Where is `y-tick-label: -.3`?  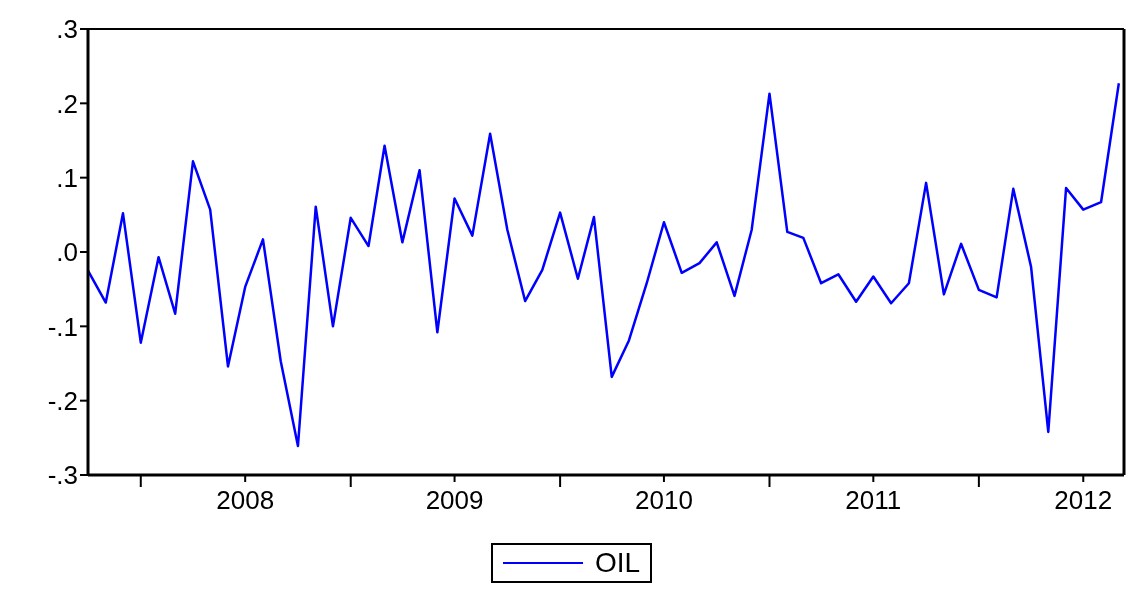
y-tick-label: -.3 is located at coordinates (62, 475).